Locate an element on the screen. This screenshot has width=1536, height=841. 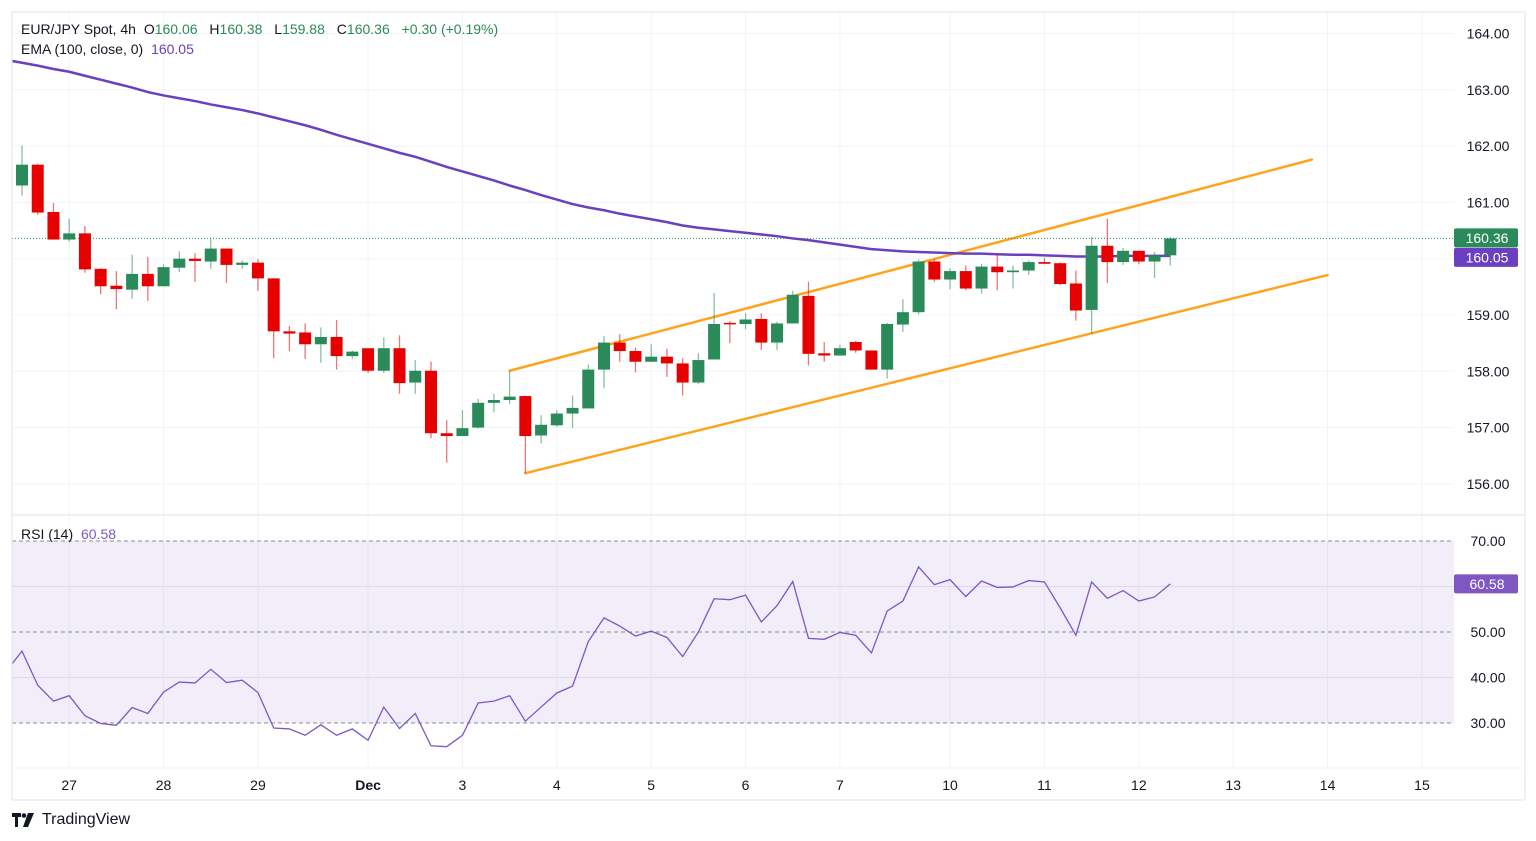
rsi-value-tag-bg is located at coordinates (1486, 584).